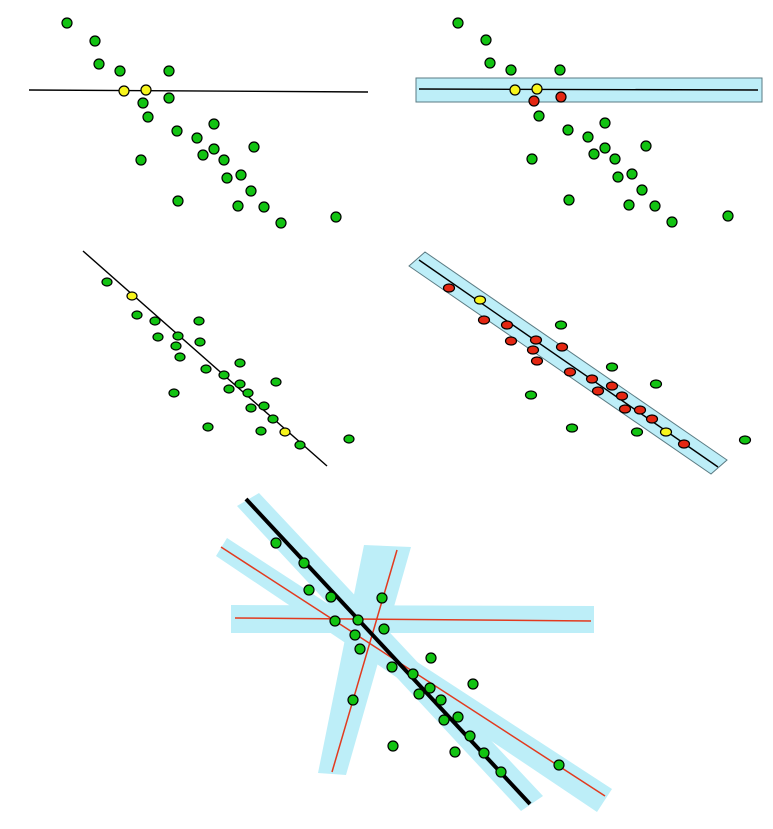  Describe the element at coordinates (580, 363) in the screenshot. I see `panel-middle-right-consensus-band` at that location.